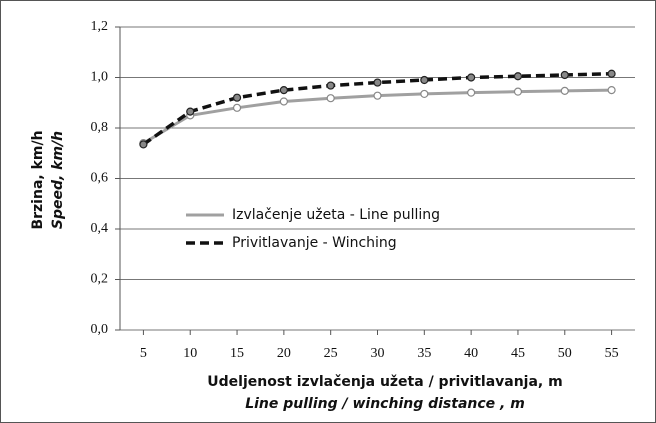 This screenshot has height=423, width=656. I want to click on y-label: Brzina, km/h, so click(38, 179).